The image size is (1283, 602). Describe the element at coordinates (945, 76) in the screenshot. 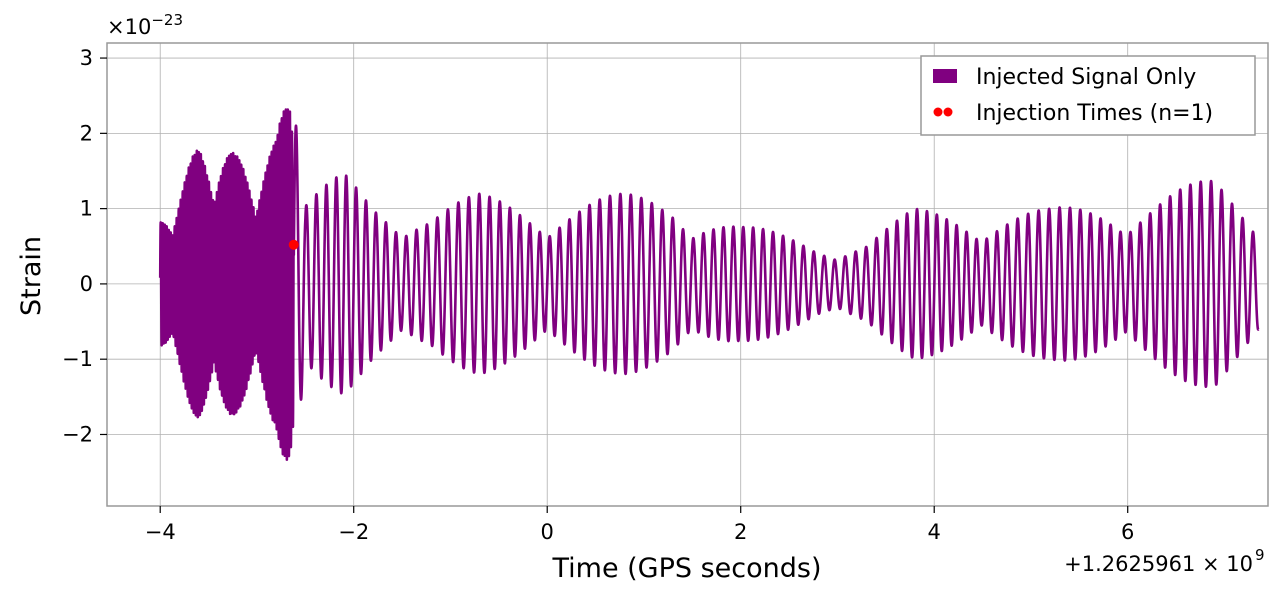

I see `legend-swatch-injected-signal` at that location.